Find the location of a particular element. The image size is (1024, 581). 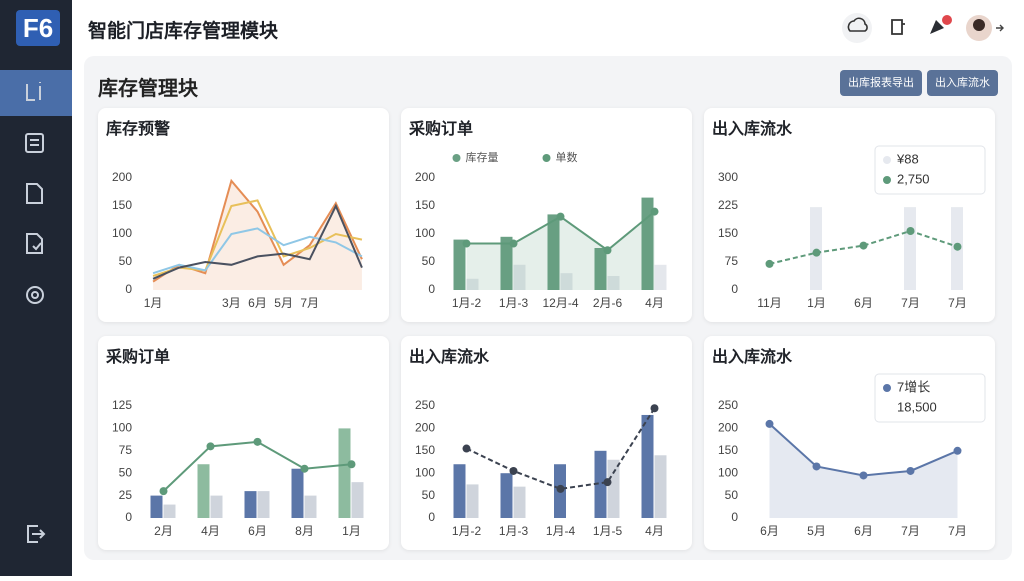

nav-icon-lines is located at coordinates (34, 142).